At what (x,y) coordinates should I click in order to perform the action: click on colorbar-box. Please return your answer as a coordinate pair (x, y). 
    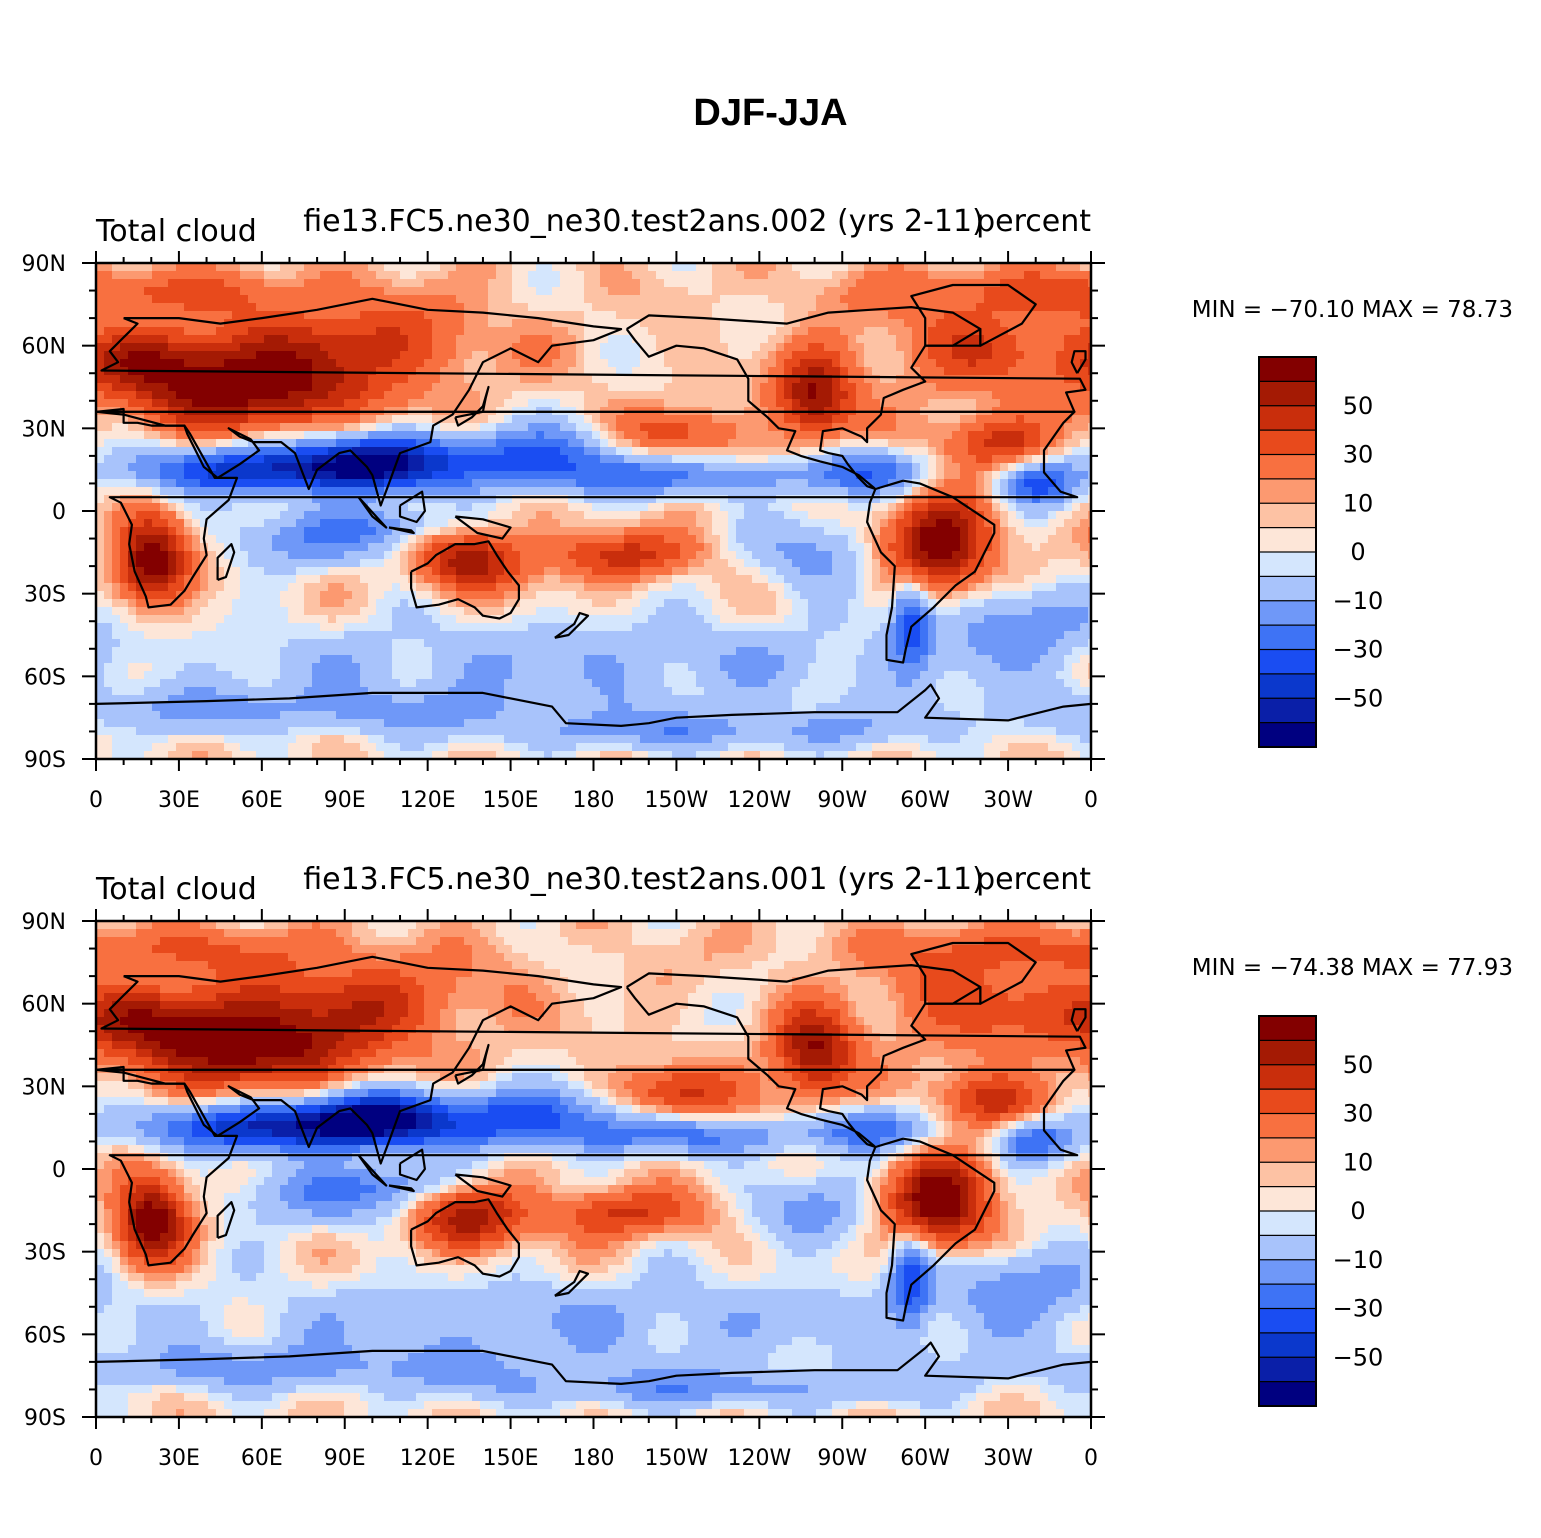
    Looking at the image, I should click on (1287, 491).